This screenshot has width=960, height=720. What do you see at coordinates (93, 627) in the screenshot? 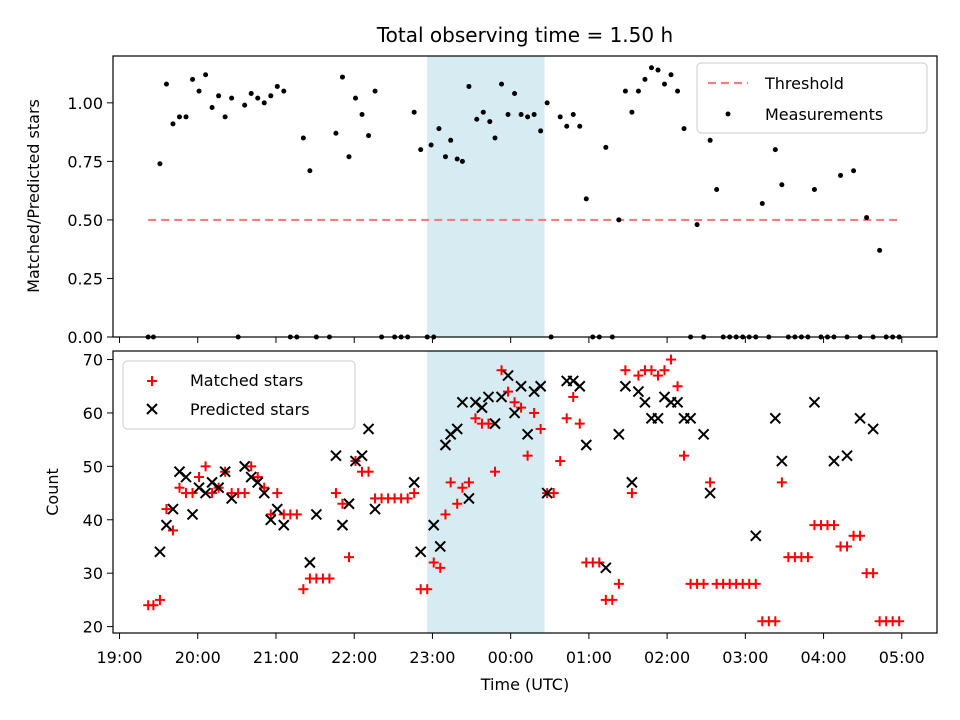
I see `bottom-y-tick-label: 20` at bounding box center [93, 627].